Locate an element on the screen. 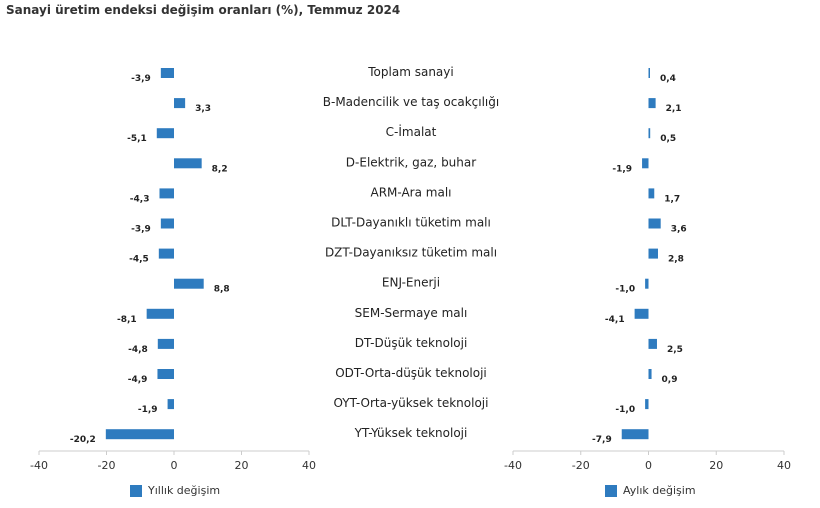 This screenshot has height=508, width=820. annual-data-label: 8,8 is located at coordinates (222, 290).